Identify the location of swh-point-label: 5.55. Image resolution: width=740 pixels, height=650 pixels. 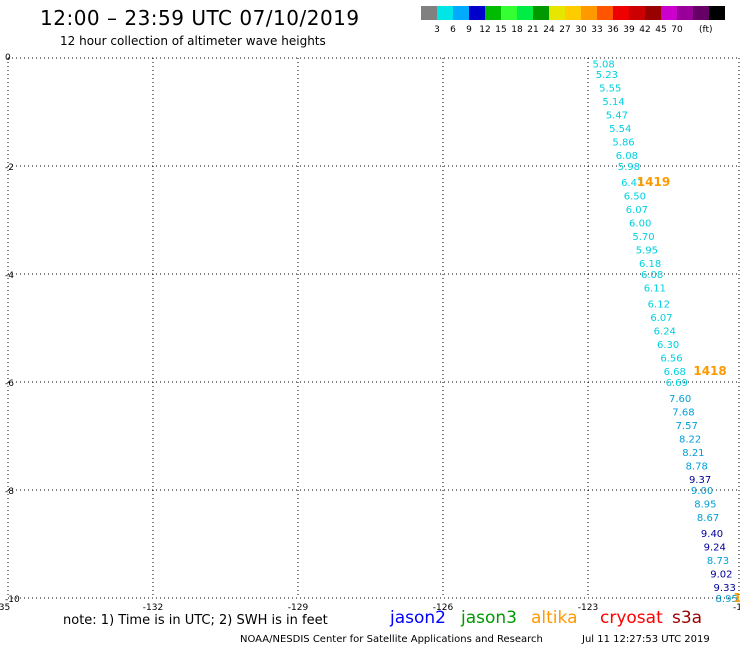
(610, 89).